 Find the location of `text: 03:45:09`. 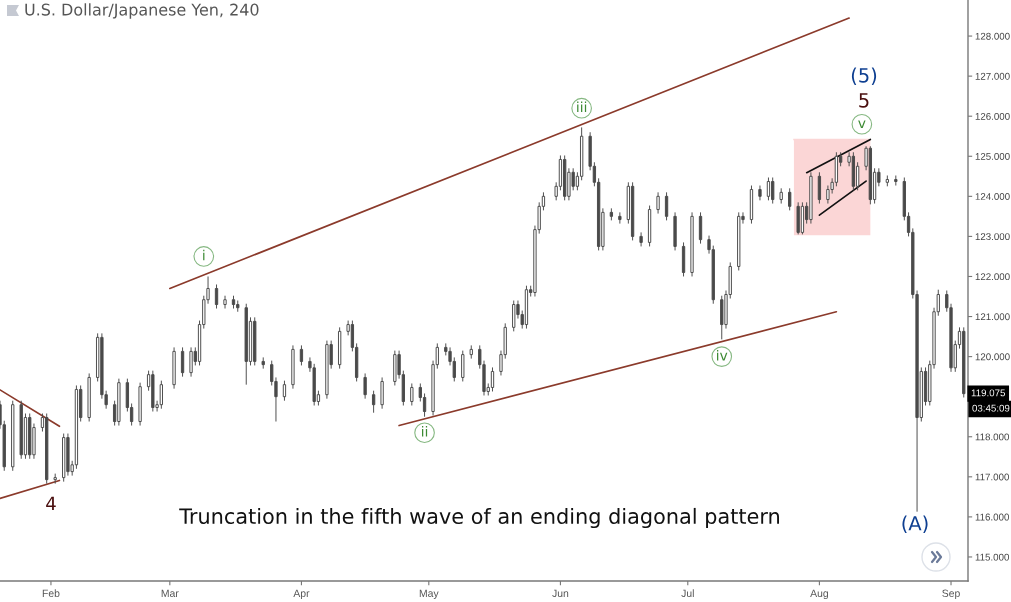

text: 03:45:09 is located at coordinates (991, 408).